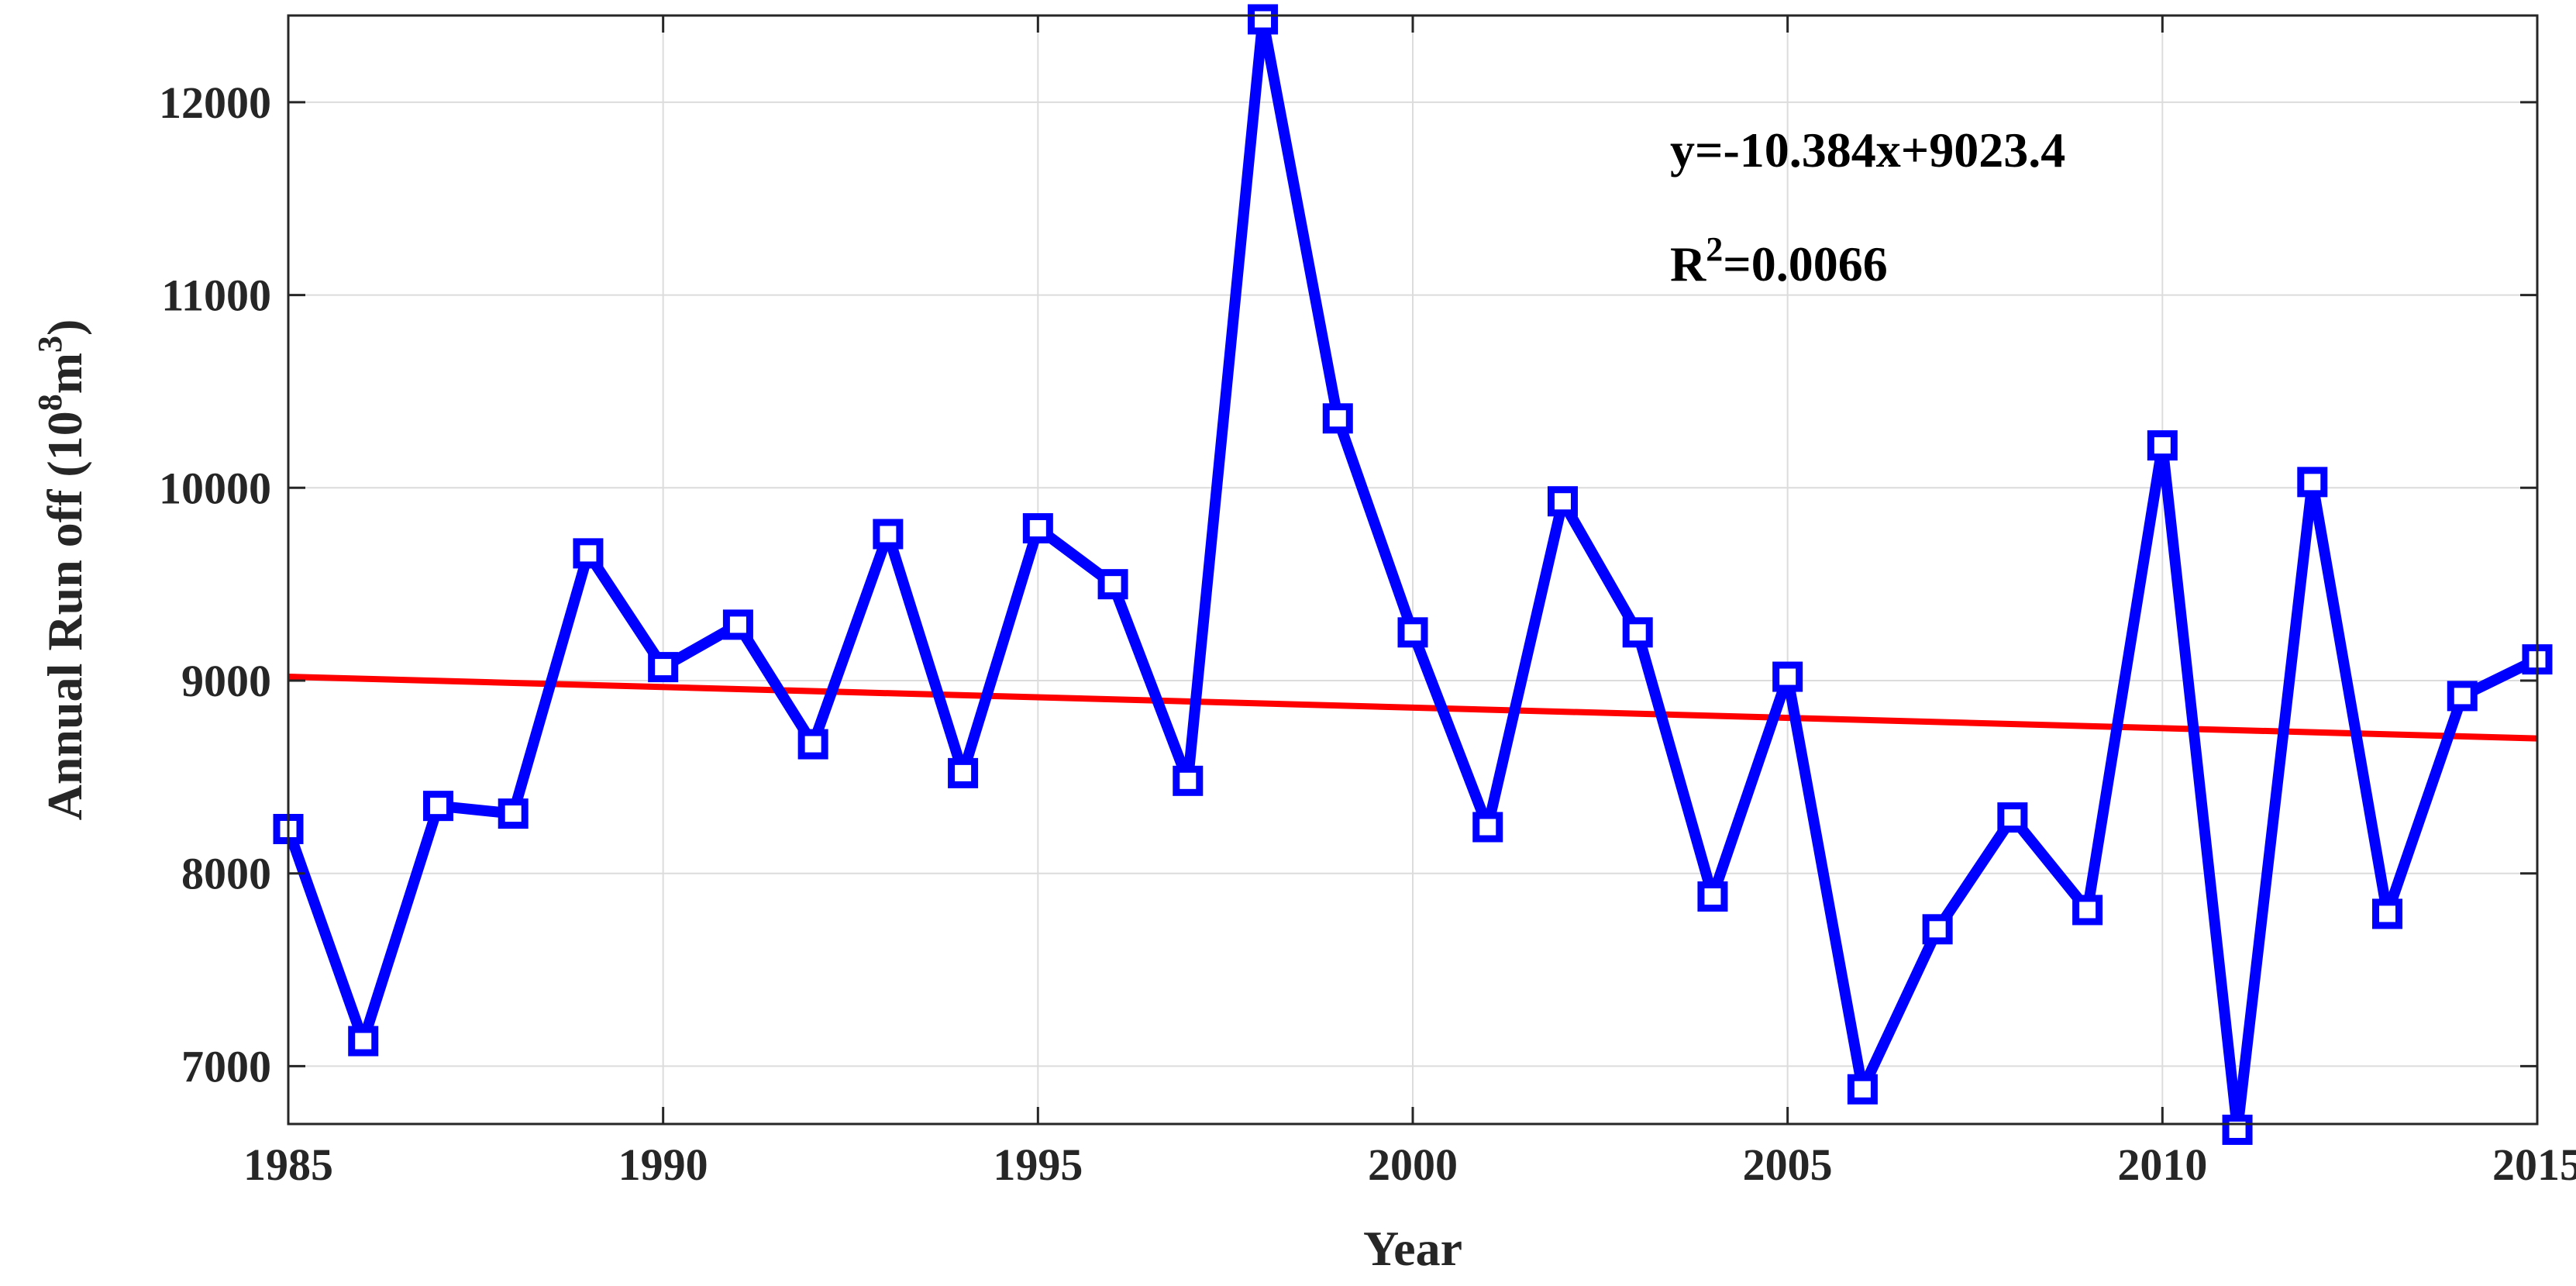  What do you see at coordinates (2387, 914) in the screenshot?
I see `data-point-2013` at bounding box center [2387, 914].